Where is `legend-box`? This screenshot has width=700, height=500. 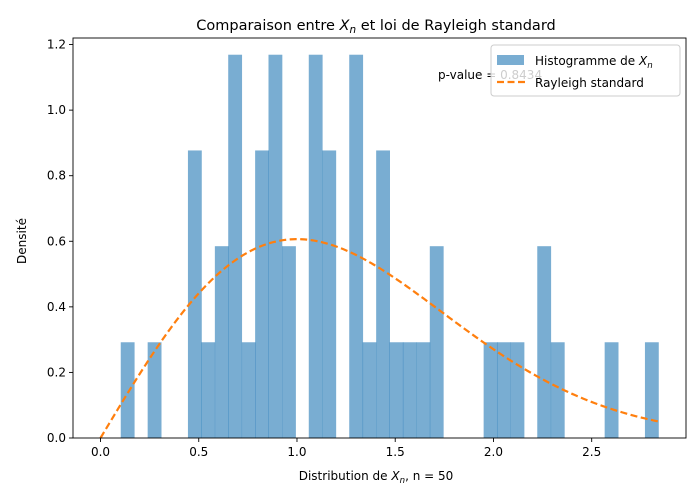
legend-box is located at coordinates (585, 70).